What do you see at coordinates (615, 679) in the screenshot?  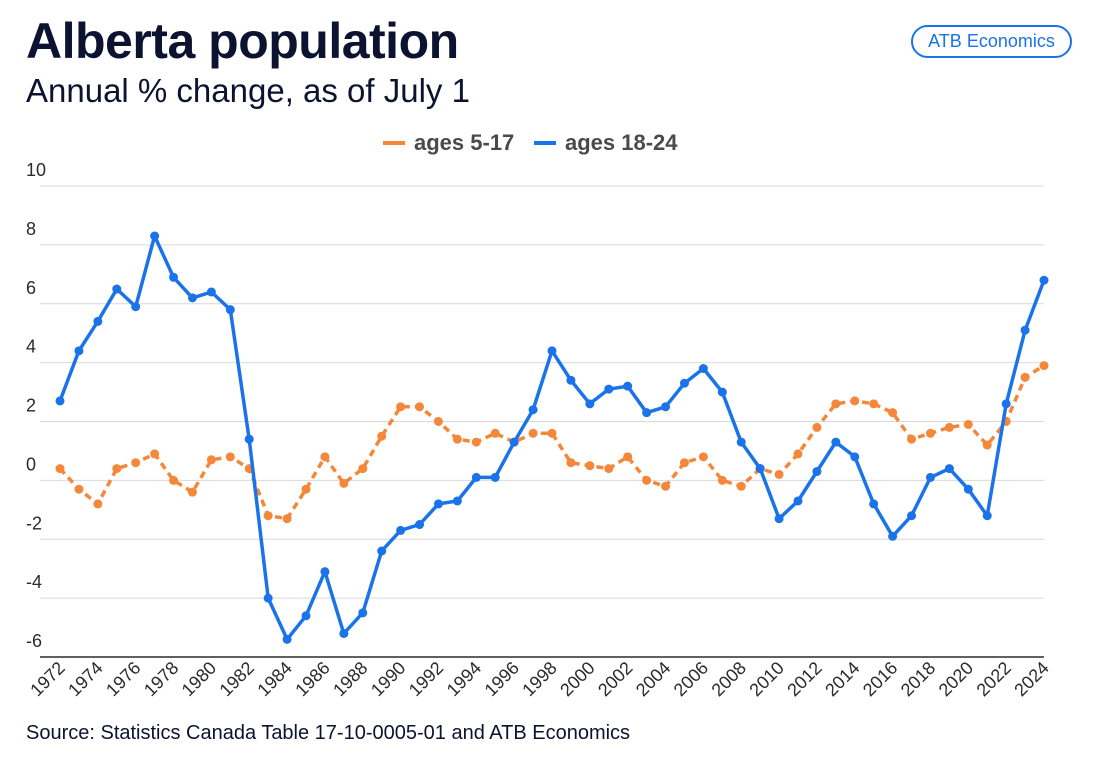 I see `x-tick-label: 2002` at bounding box center [615, 679].